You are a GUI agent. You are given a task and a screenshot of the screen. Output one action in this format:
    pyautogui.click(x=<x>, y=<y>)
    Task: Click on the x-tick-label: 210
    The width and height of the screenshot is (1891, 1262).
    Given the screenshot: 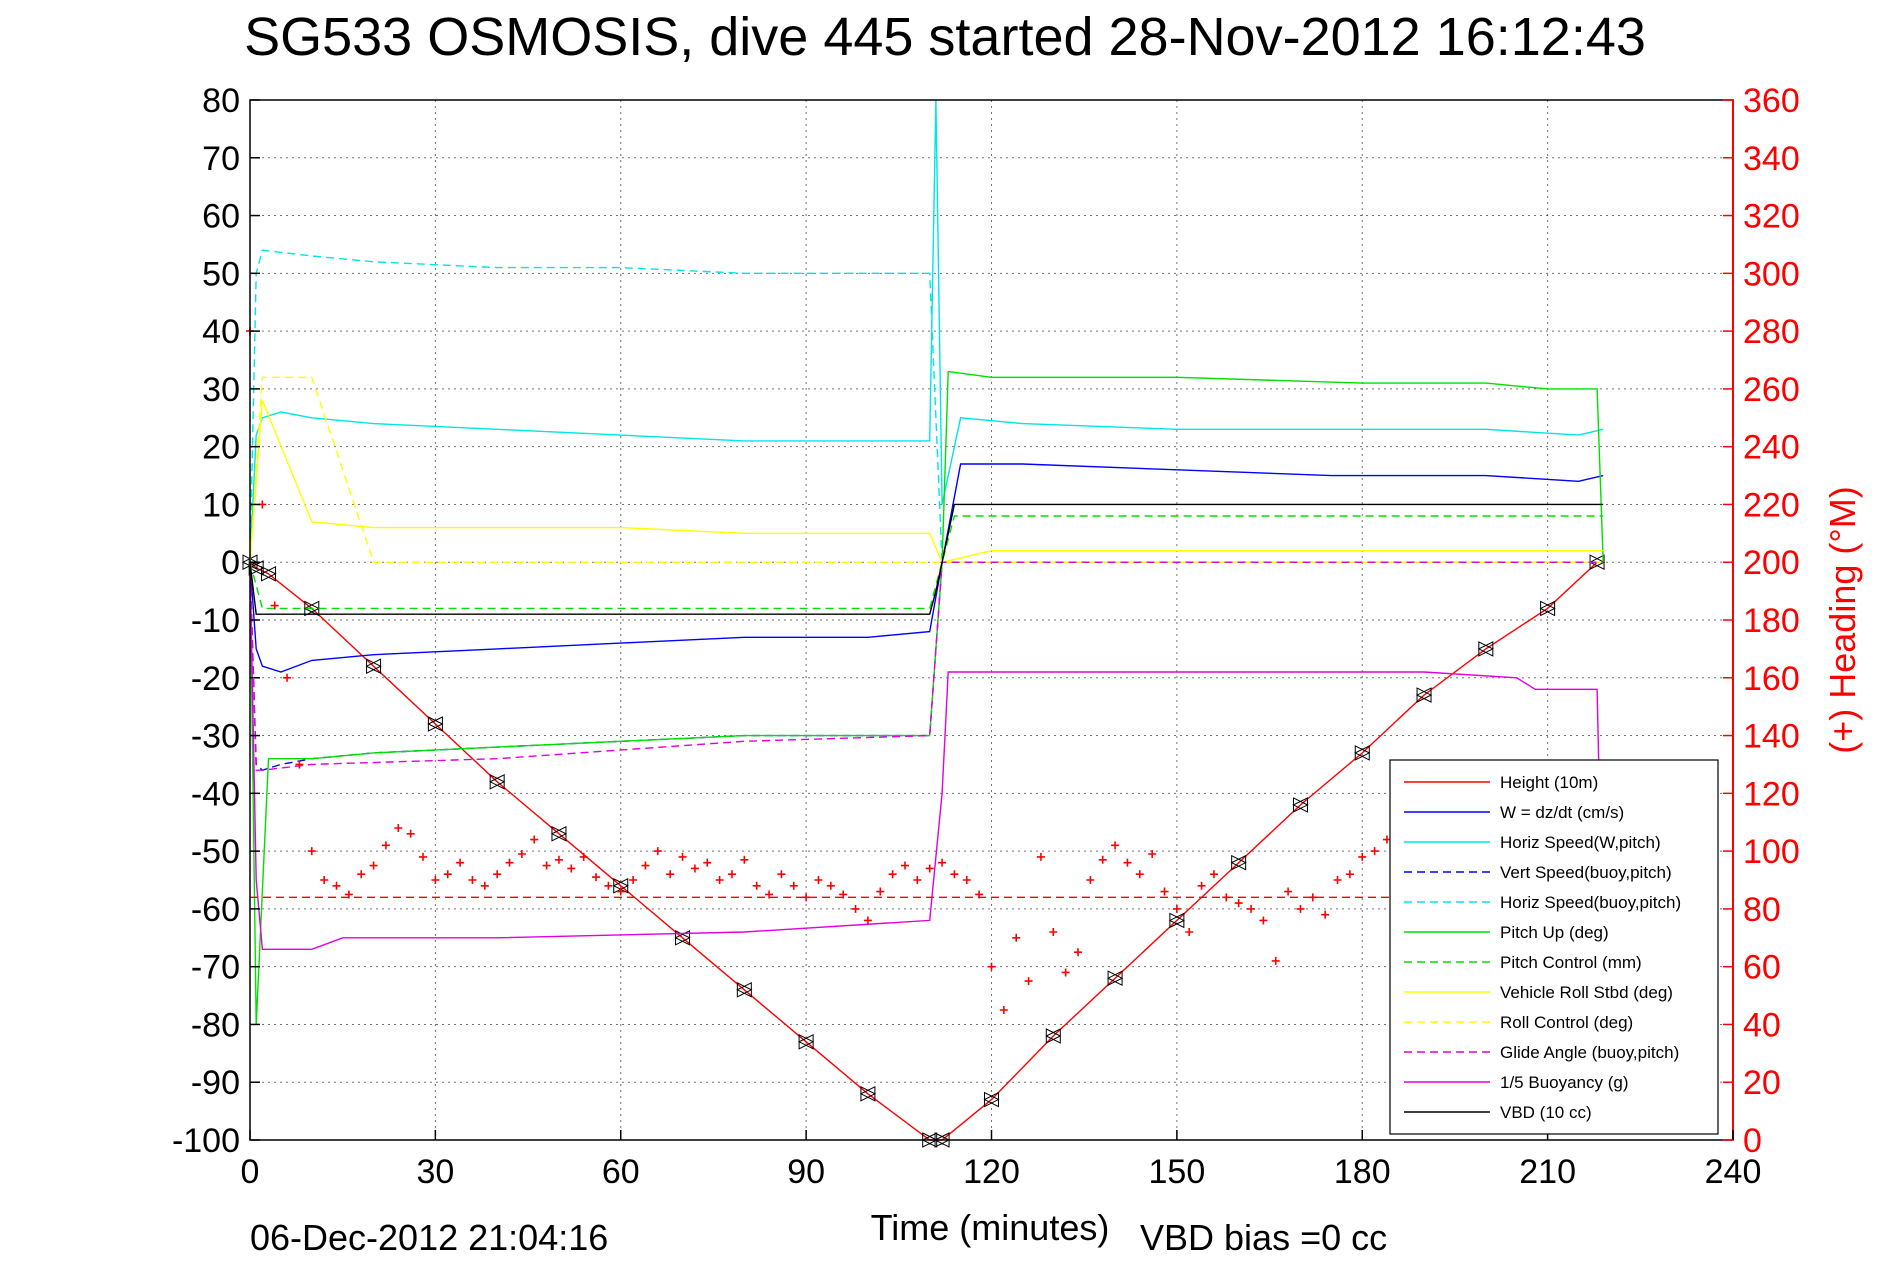 What is the action you would take?
    pyautogui.click(x=1547, y=1172)
    